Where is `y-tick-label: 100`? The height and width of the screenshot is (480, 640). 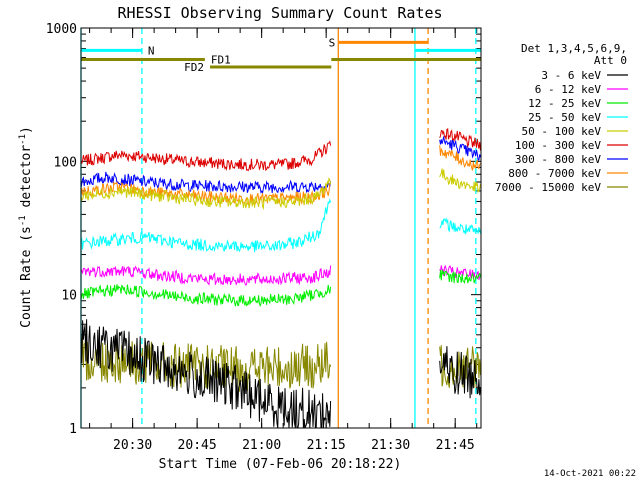 y-tick-label: 100 is located at coordinates (65, 162).